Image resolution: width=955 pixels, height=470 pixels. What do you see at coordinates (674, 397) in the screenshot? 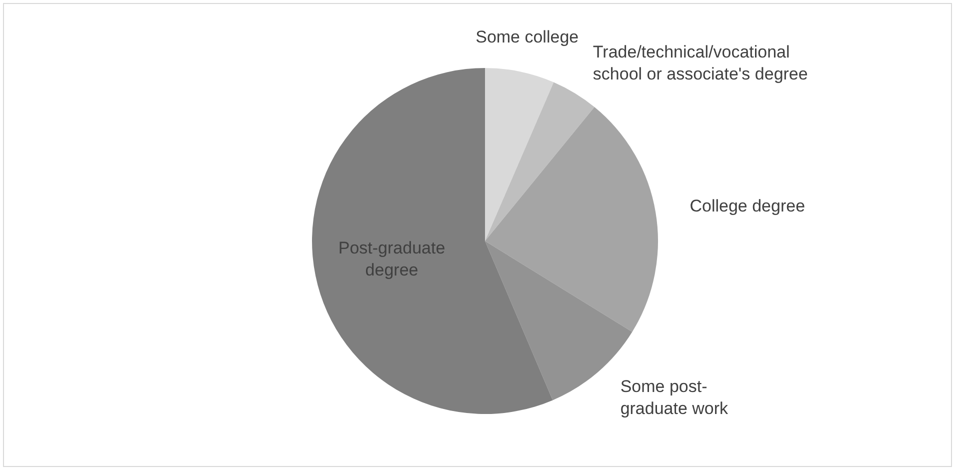
I see `slice-label: Some post-graduate work` at bounding box center [674, 397].